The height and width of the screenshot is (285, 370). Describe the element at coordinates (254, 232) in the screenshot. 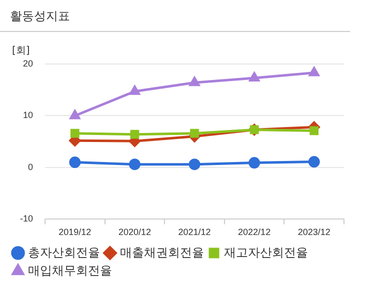

I see `x-tick-label: 2022/12` at that location.